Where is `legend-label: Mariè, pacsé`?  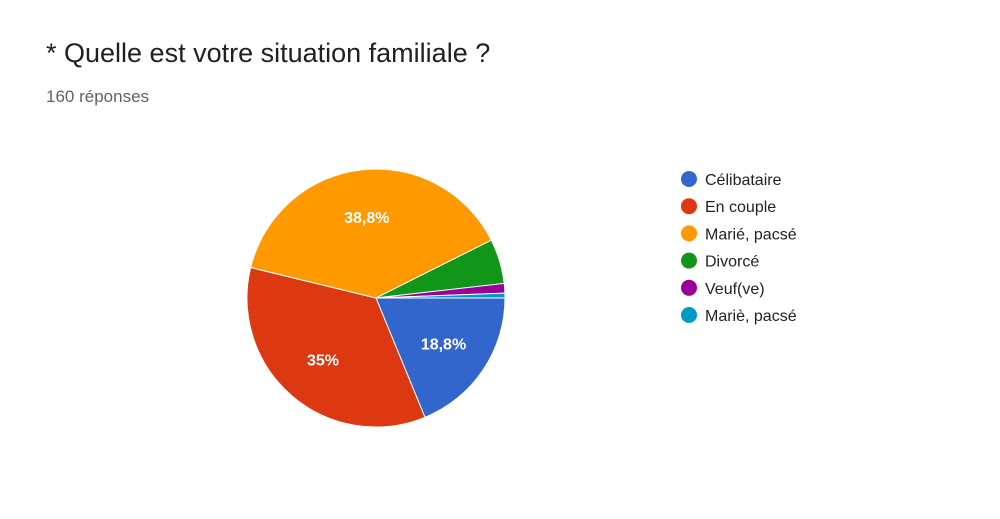
legend-label: Mariè, pacsé is located at coordinates (751, 316).